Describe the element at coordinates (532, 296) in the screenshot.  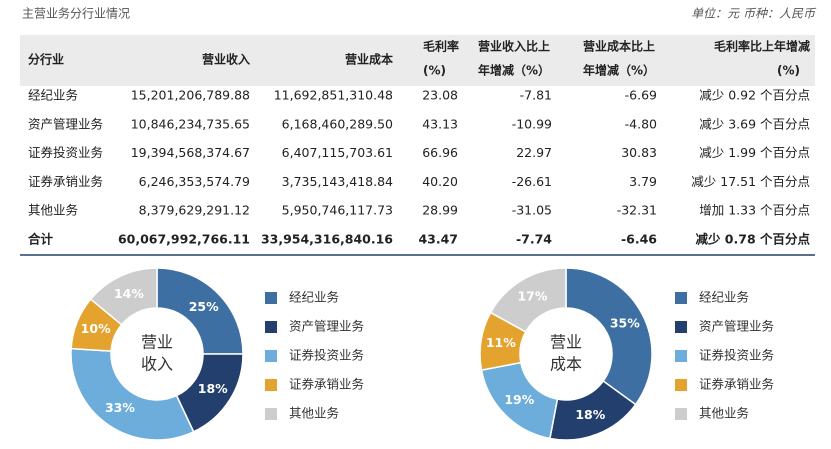
I see `segment-label: 17%` at that location.